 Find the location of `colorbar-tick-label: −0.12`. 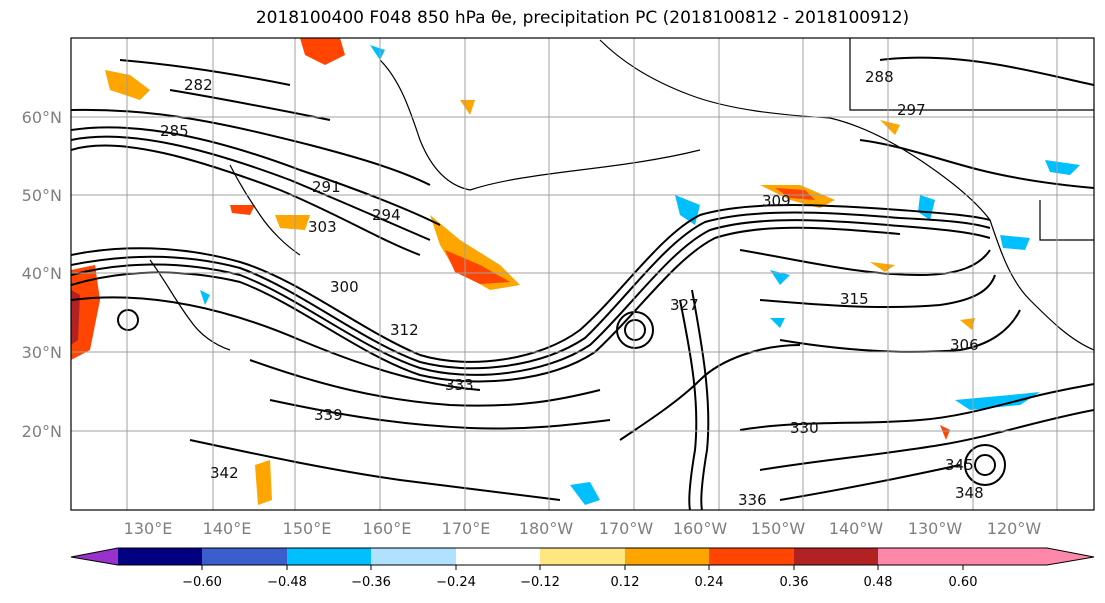

colorbar-tick-label: −0.12 is located at coordinates (540, 582).